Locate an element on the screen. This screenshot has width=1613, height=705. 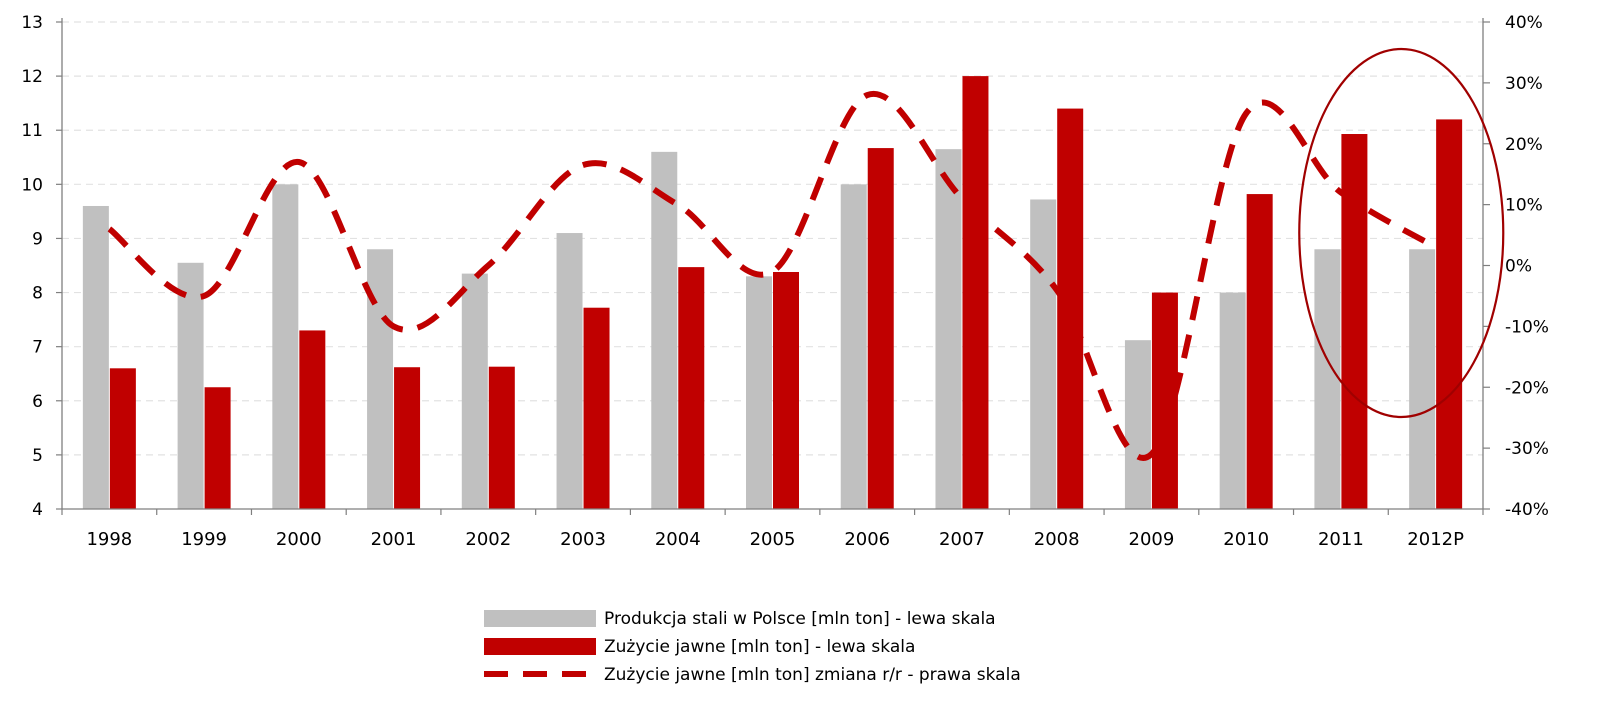
x-tick-label: 2012P is located at coordinates (1435, 539).